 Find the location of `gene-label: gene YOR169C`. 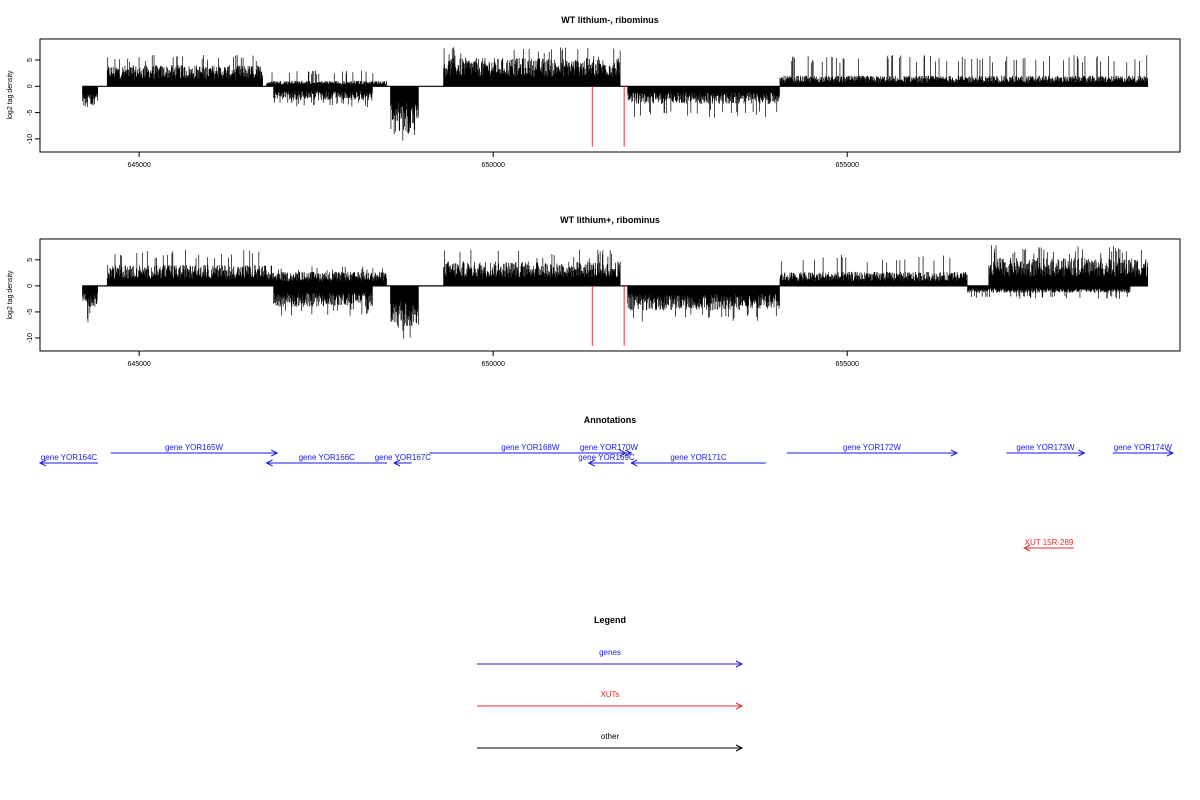

gene-label: gene YOR169C is located at coordinates (606, 457).